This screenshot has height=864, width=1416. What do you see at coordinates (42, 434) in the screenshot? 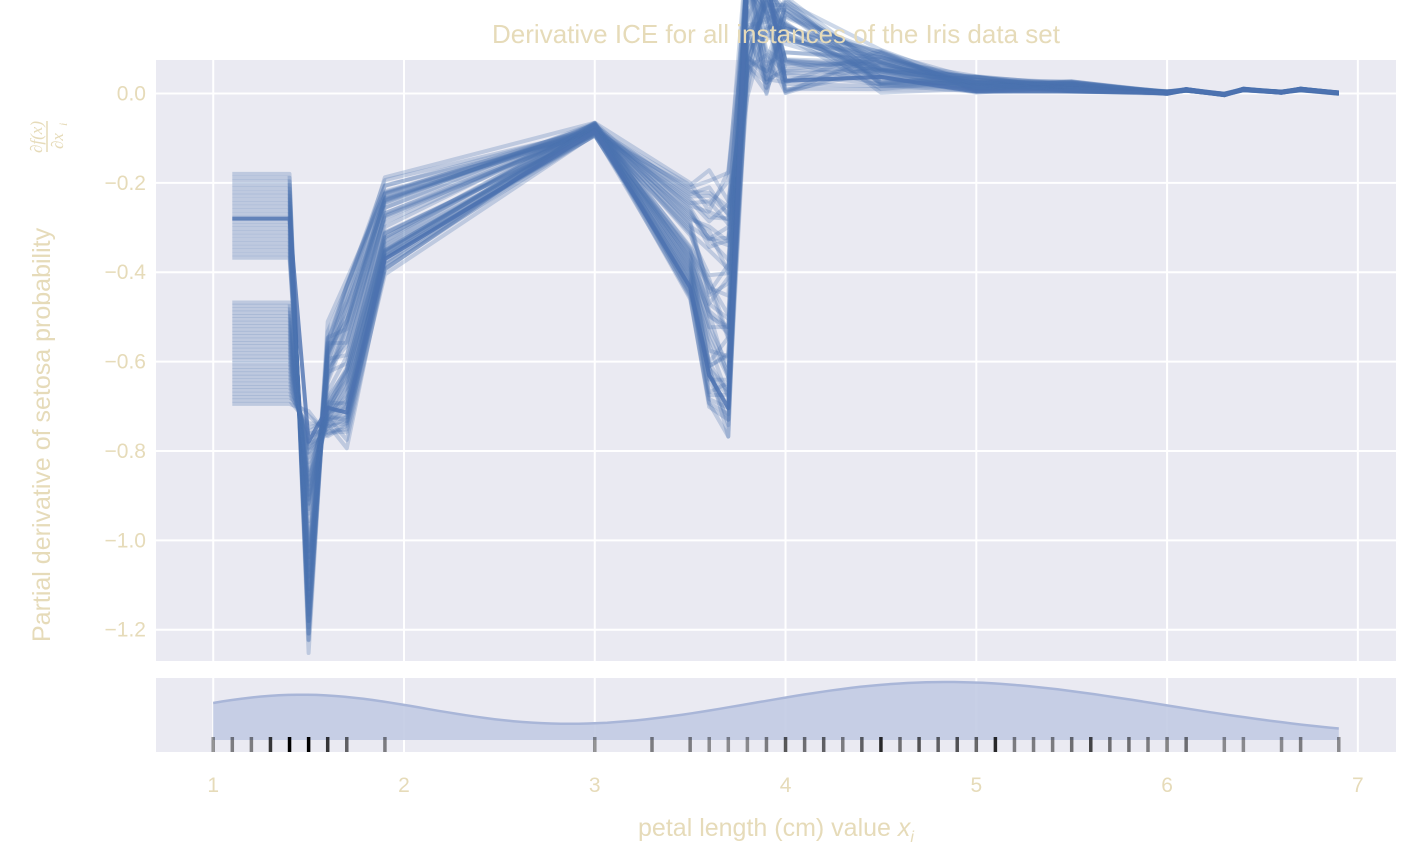
I see `y-axis-label-text: Partial derivative of setosa probability` at bounding box center [42, 434].